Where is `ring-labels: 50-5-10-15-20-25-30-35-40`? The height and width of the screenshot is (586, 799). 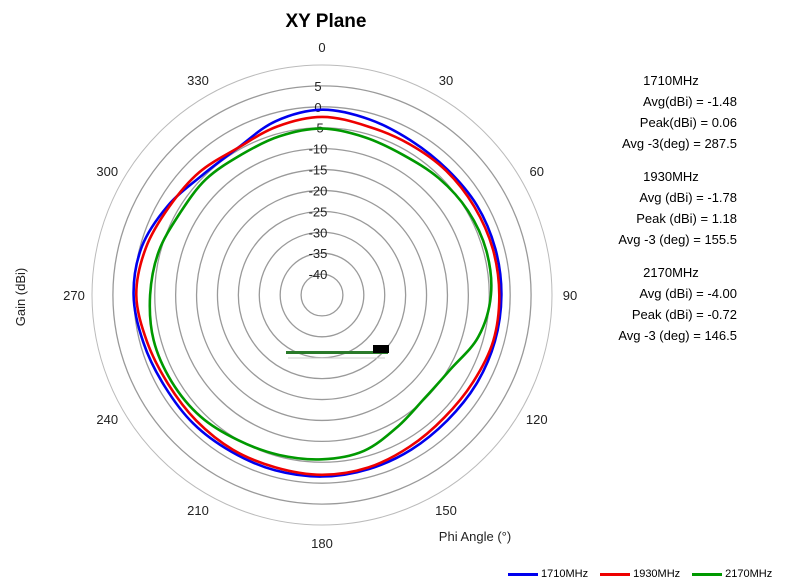
ring-labels: 50-5-10-15-20-25-30-35-40 is located at coordinates (318, 180).